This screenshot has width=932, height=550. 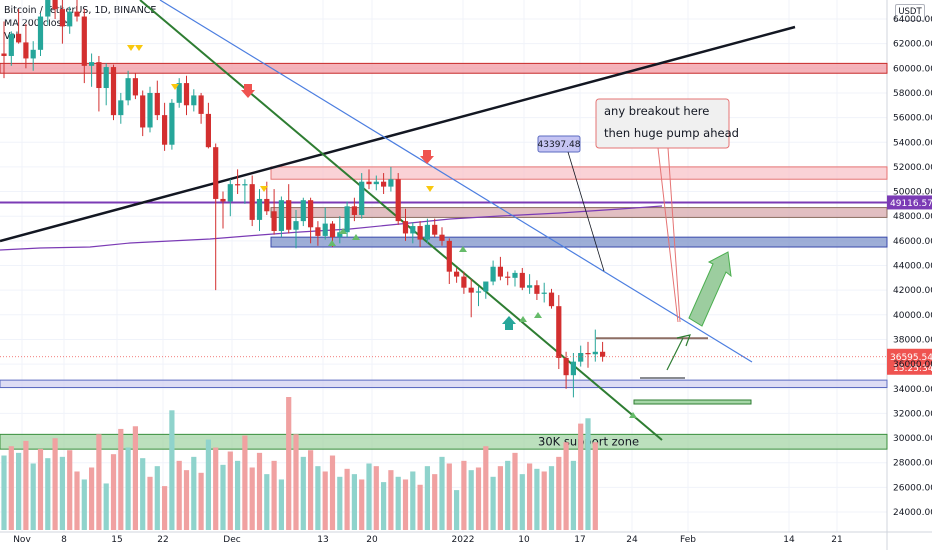 I want to click on ma-legend: MA 200 close, so click(x=36, y=23).